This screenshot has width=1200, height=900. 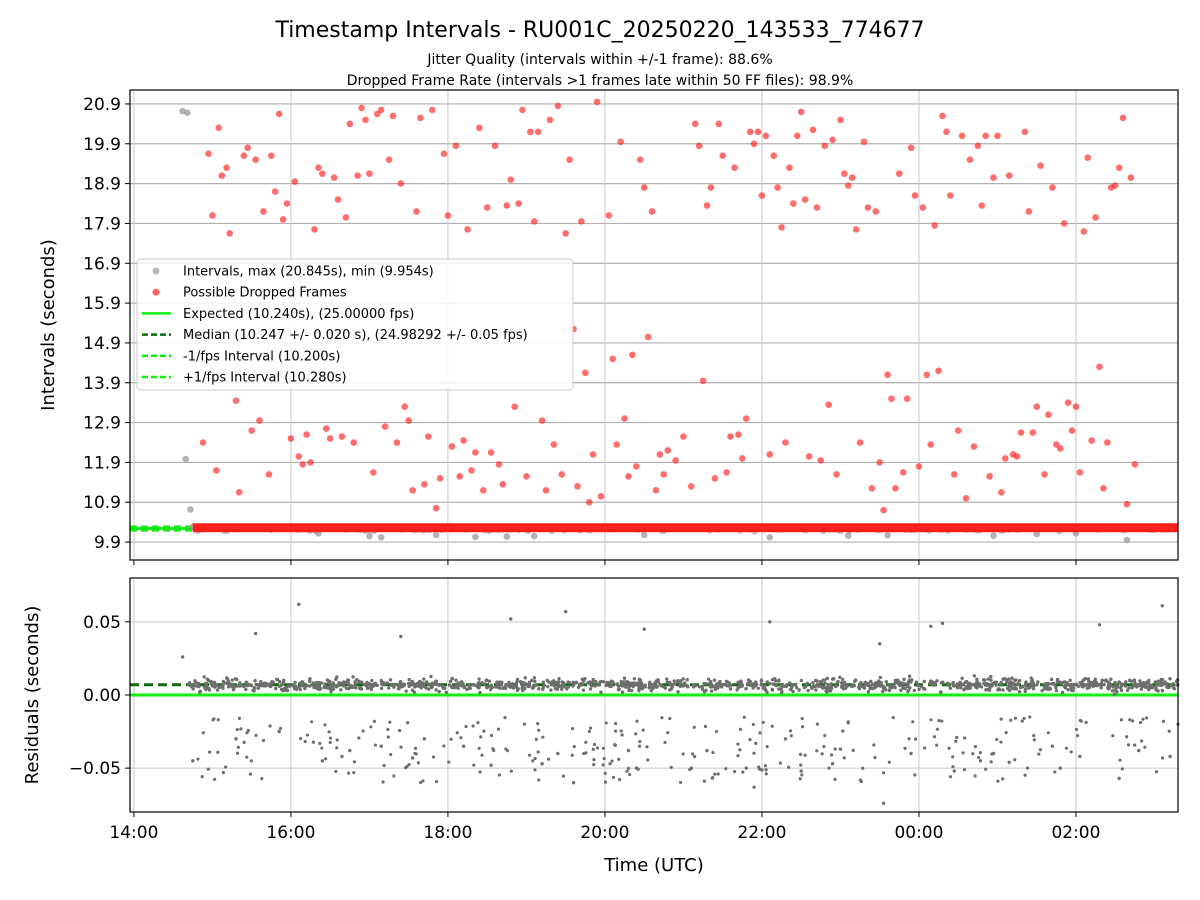 What do you see at coordinates (102, 424) in the screenshot?
I see `intervals-y-tick-label: 12.9` at bounding box center [102, 424].